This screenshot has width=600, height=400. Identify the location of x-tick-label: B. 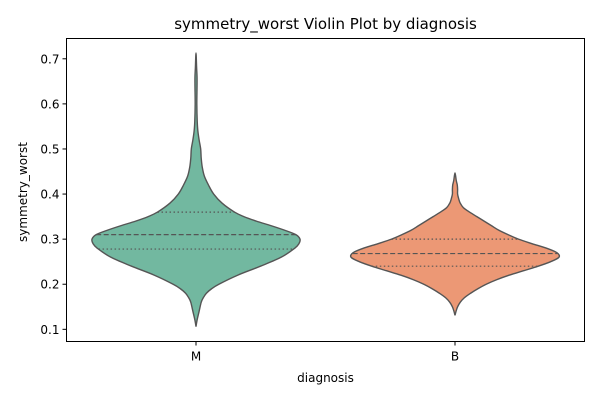
(455, 357).